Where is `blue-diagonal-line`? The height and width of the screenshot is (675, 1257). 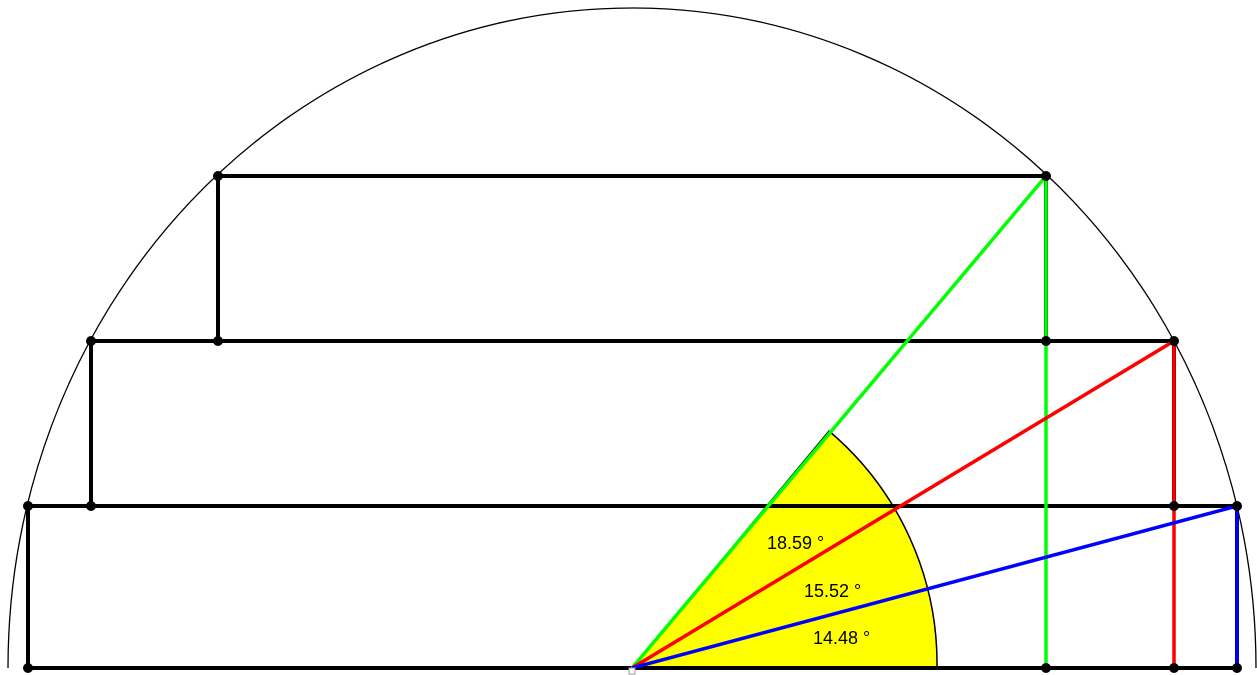 blue-diagonal-line is located at coordinates (934, 587).